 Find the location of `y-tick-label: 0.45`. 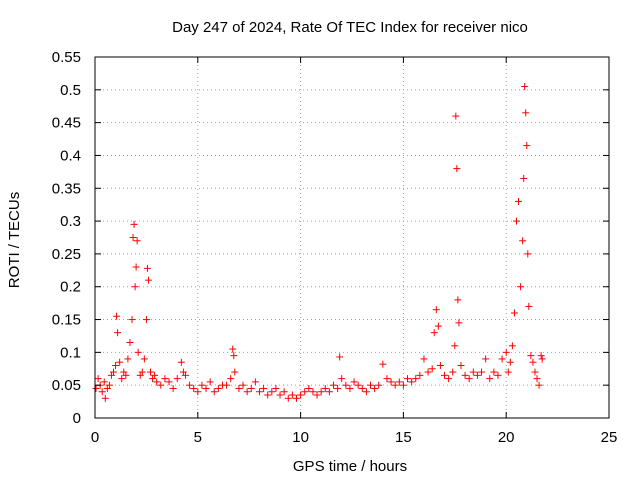

y-tick-label: 0.45 is located at coordinates (66, 123).